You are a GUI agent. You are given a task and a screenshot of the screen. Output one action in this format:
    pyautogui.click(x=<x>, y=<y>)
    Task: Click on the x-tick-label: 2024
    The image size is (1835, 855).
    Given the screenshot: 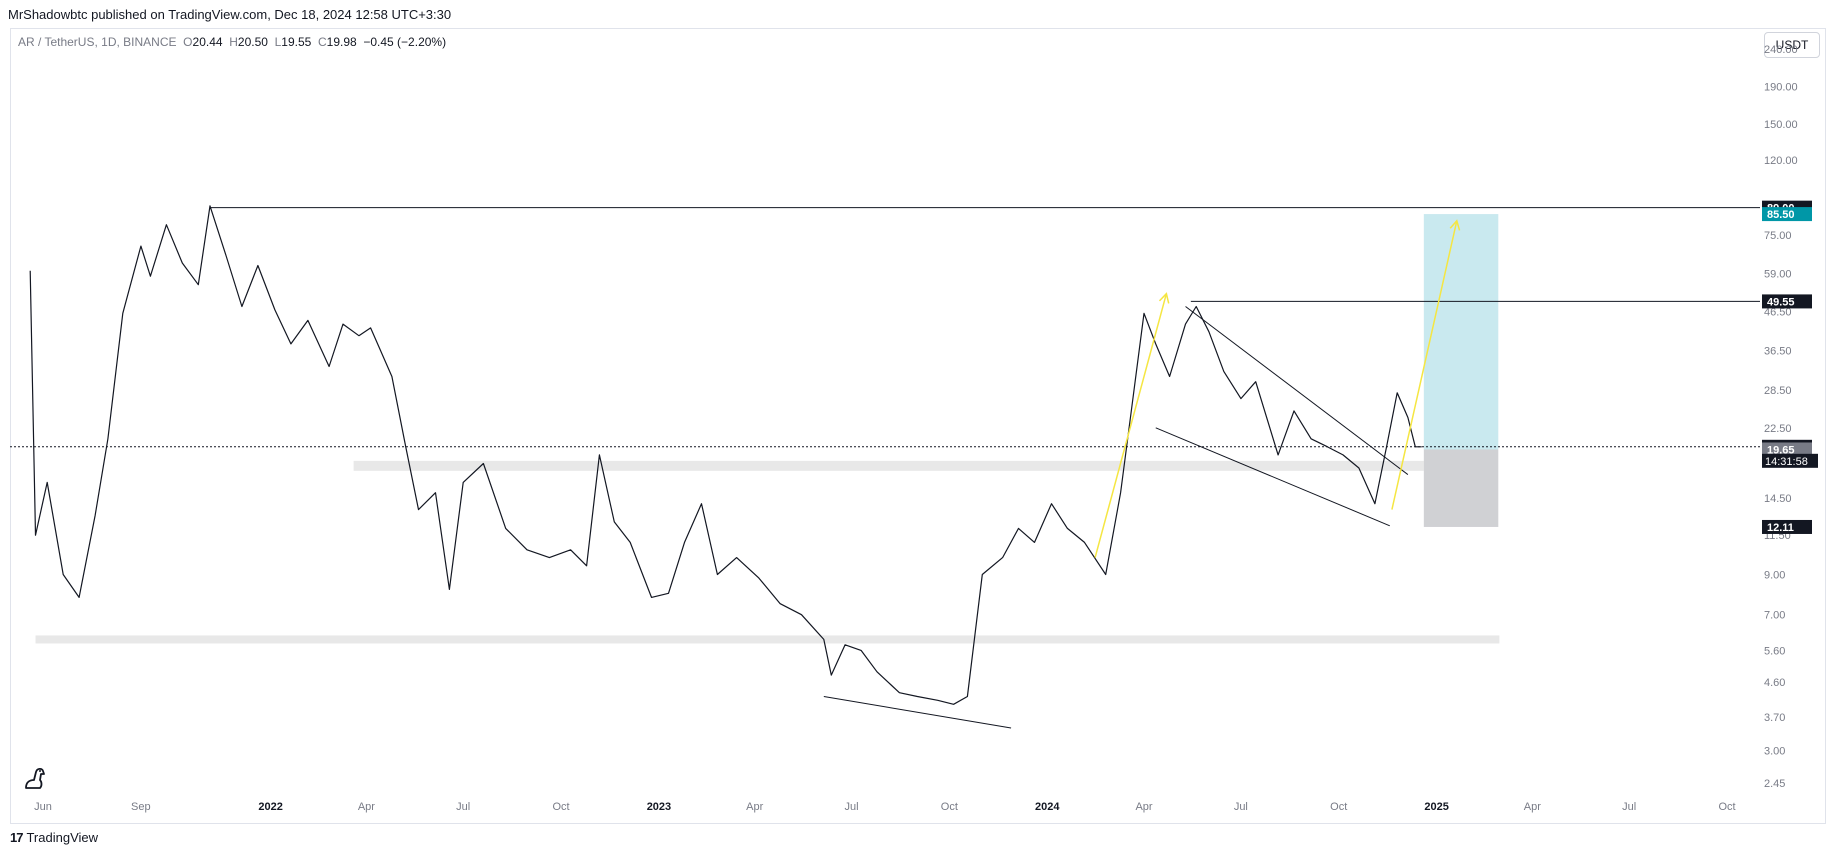 What is the action you would take?
    pyautogui.click(x=1047, y=807)
    